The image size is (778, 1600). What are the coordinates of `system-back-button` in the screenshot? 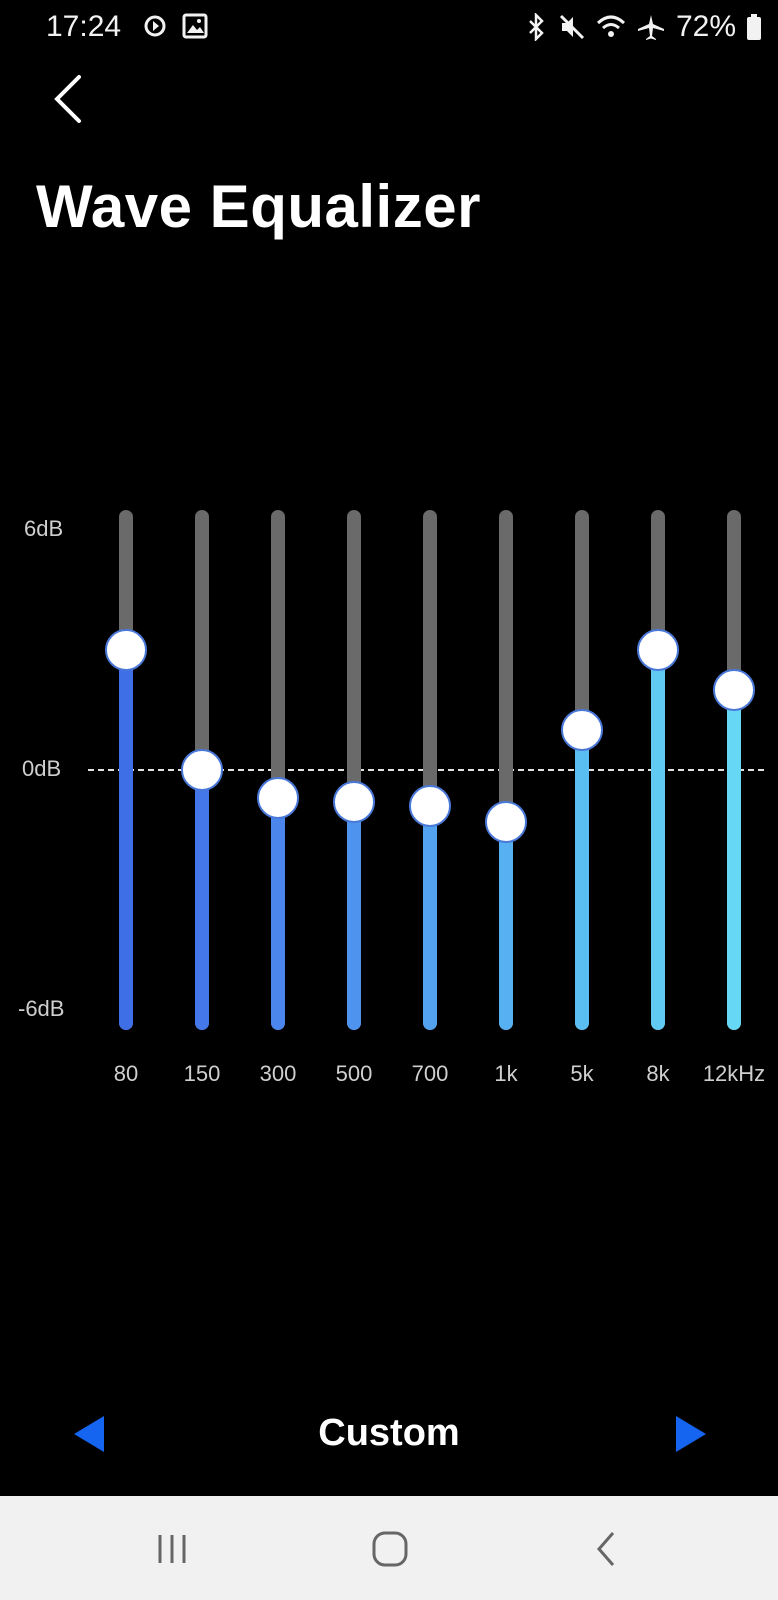 It's located at (606, 1549).